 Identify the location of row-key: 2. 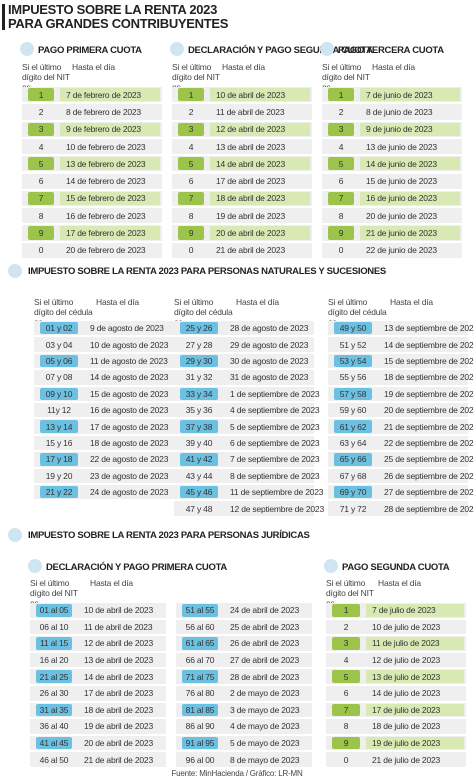
(191, 111).